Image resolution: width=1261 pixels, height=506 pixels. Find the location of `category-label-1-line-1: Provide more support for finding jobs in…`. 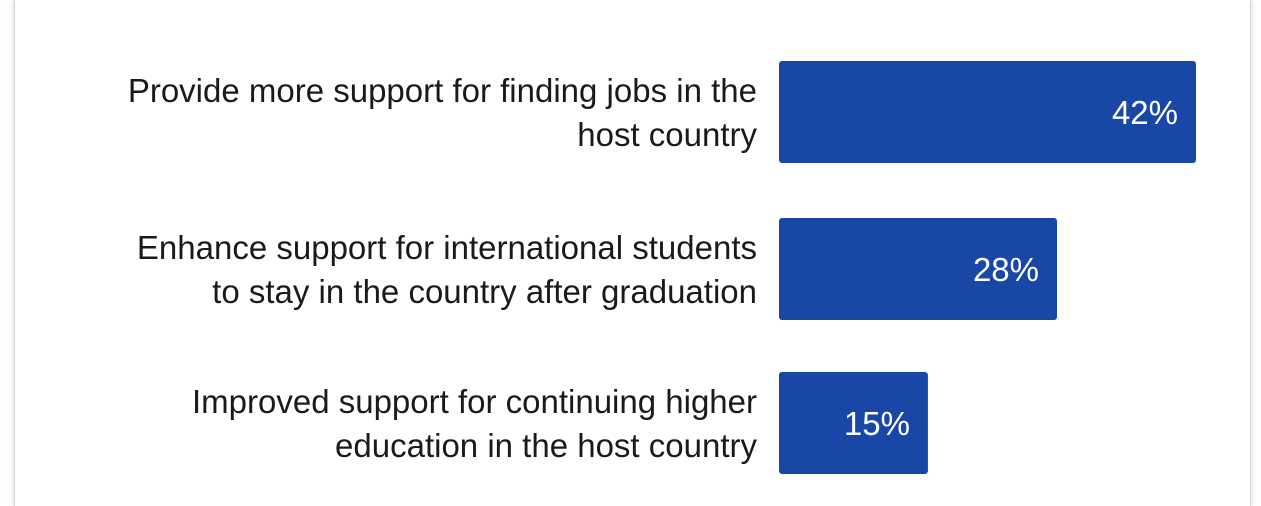

category-label-1-line-1: Provide more support for finding jobs in… is located at coordinates (442, 90).